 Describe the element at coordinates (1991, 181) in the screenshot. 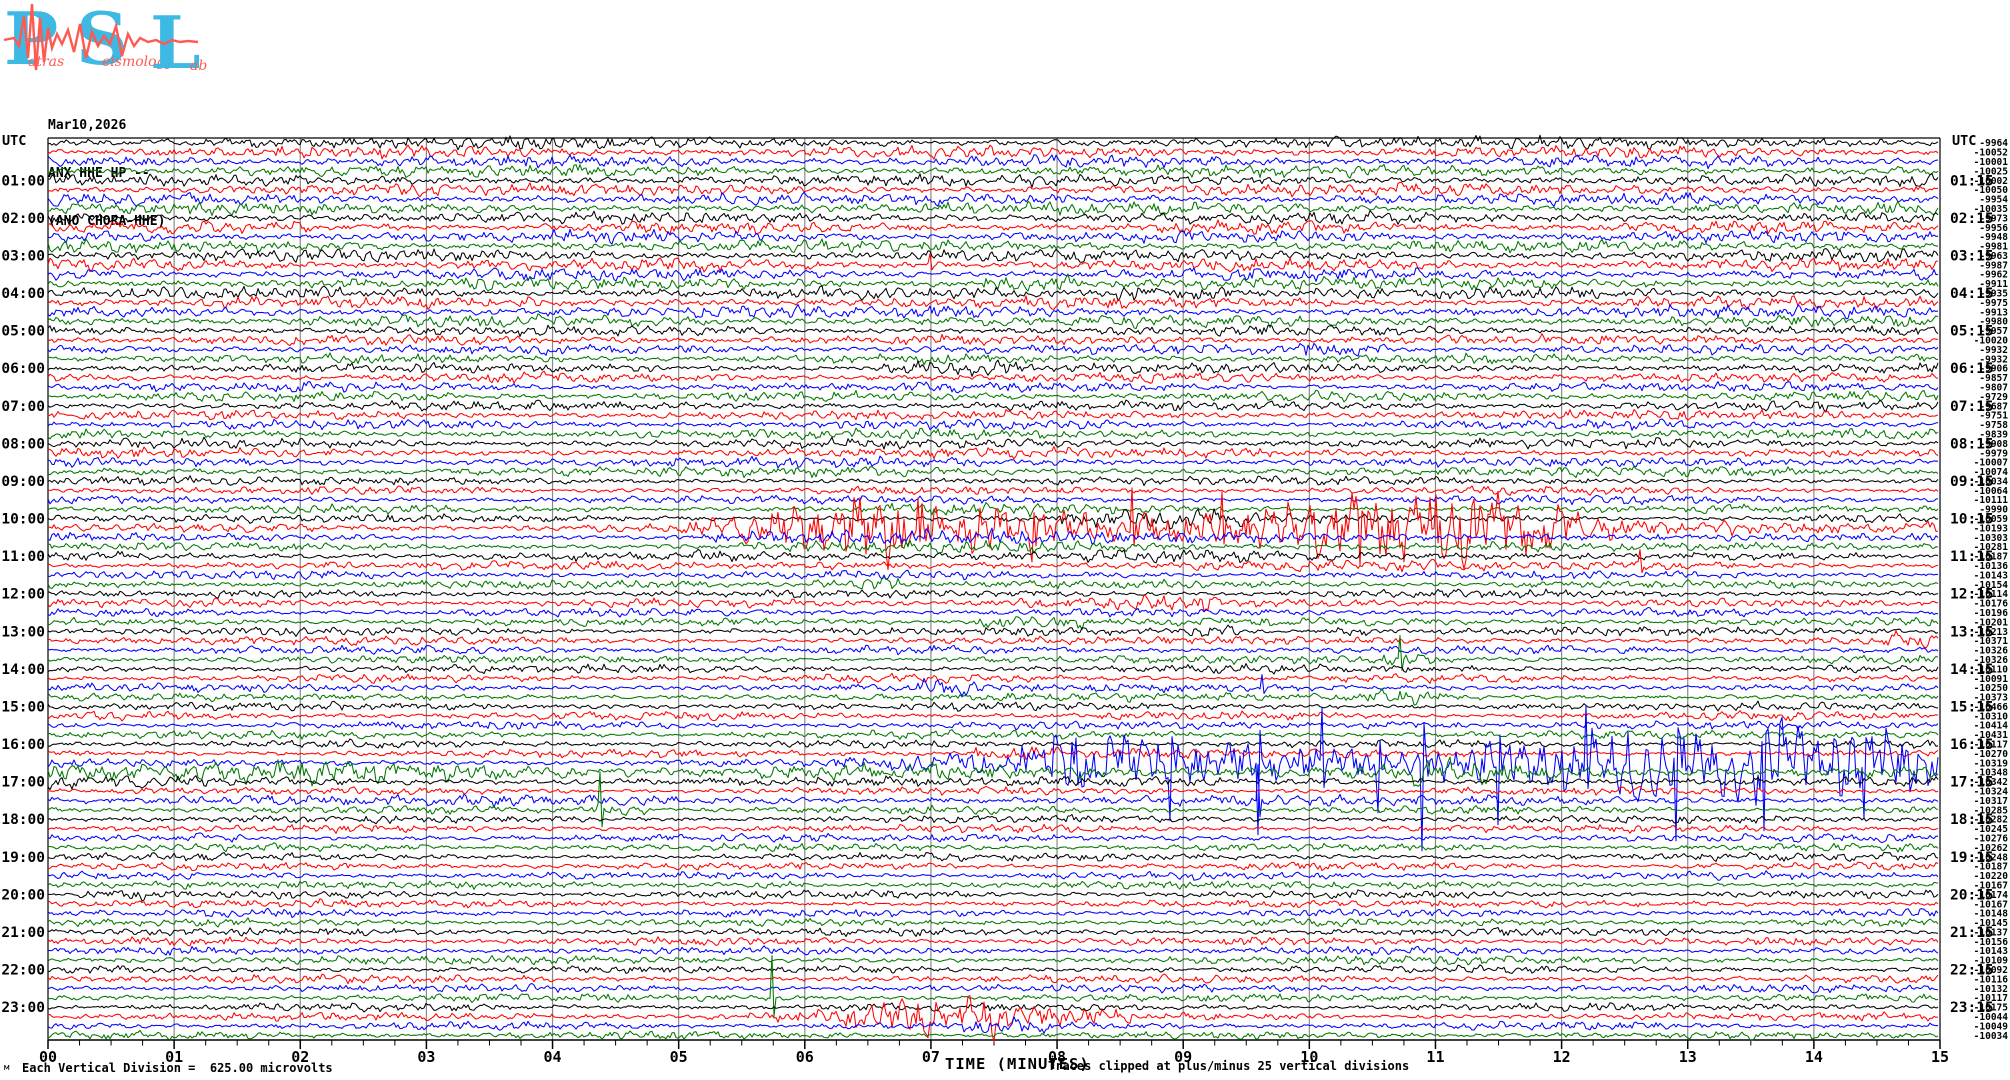

I see `trace-offset-value: -10002` at that location.